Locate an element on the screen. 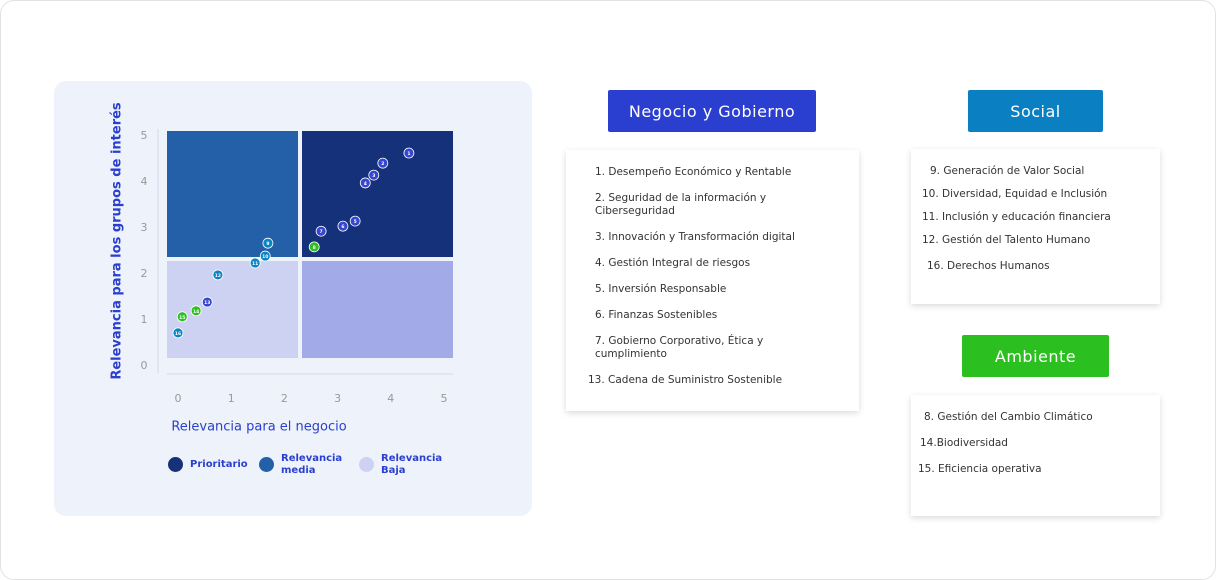 The width and height of the screenshot is (1216, 580). point-label: 12 is located at coordinates (218, 276).